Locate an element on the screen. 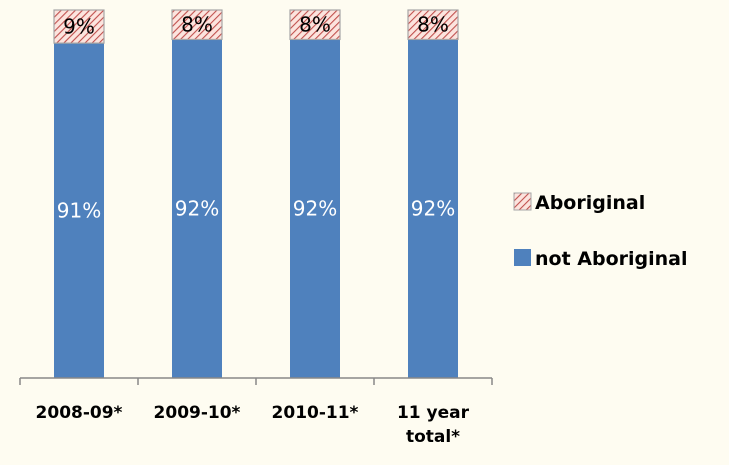  legend-label-aboriginal: Aboriginal is located at coordinates (590, 203).